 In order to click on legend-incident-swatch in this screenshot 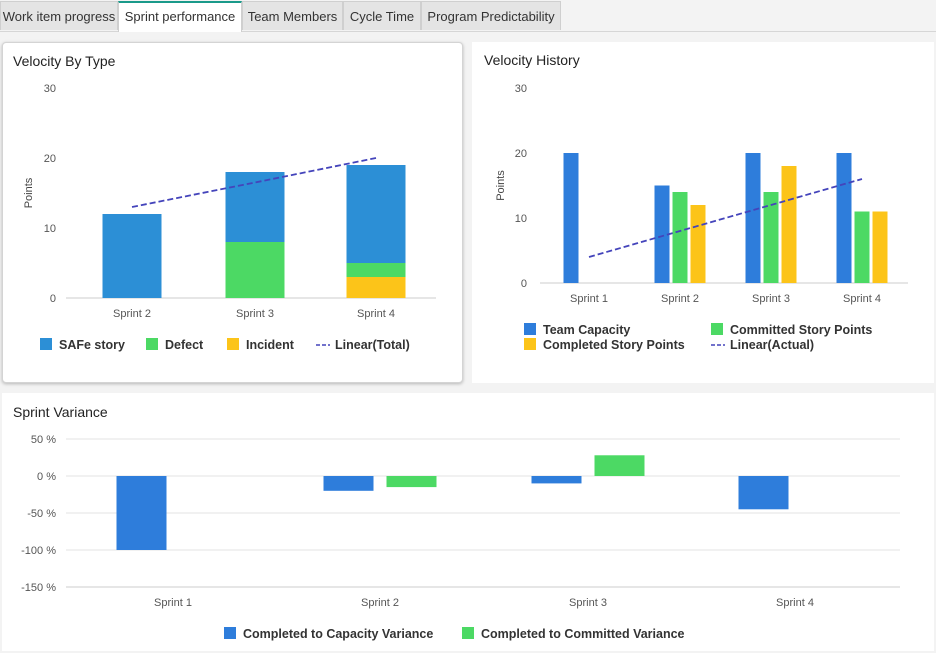, I will do `click(233, 344)`.